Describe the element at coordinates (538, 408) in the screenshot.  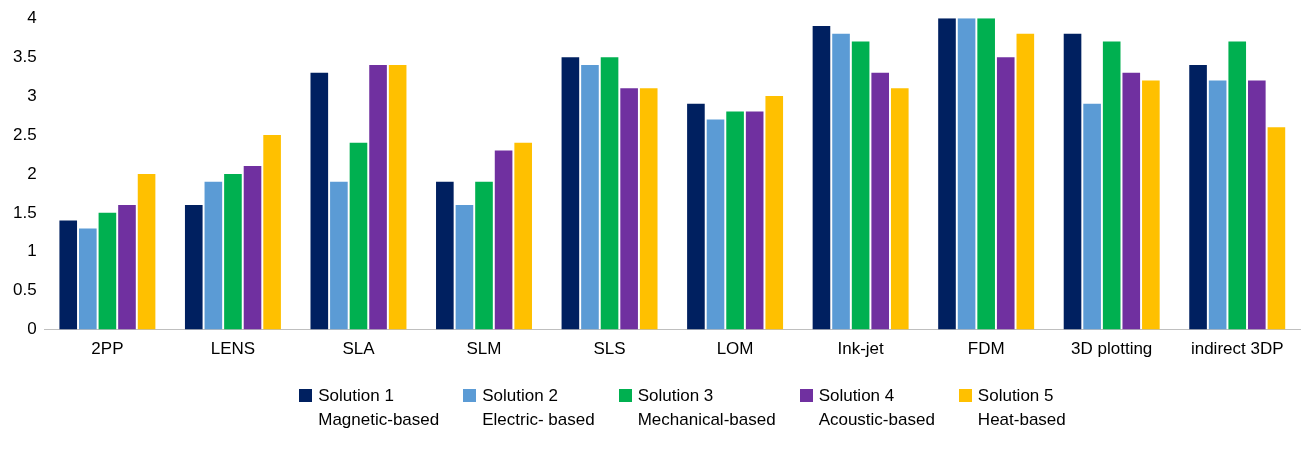
I see `legend-label: Solution 2 Electric- based` at that location.